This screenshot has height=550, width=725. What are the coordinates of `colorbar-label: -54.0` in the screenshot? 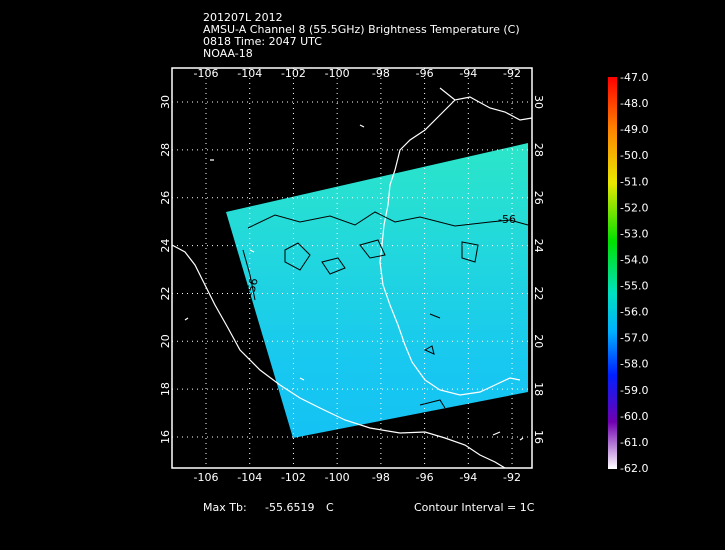 It's located at (634, 259).